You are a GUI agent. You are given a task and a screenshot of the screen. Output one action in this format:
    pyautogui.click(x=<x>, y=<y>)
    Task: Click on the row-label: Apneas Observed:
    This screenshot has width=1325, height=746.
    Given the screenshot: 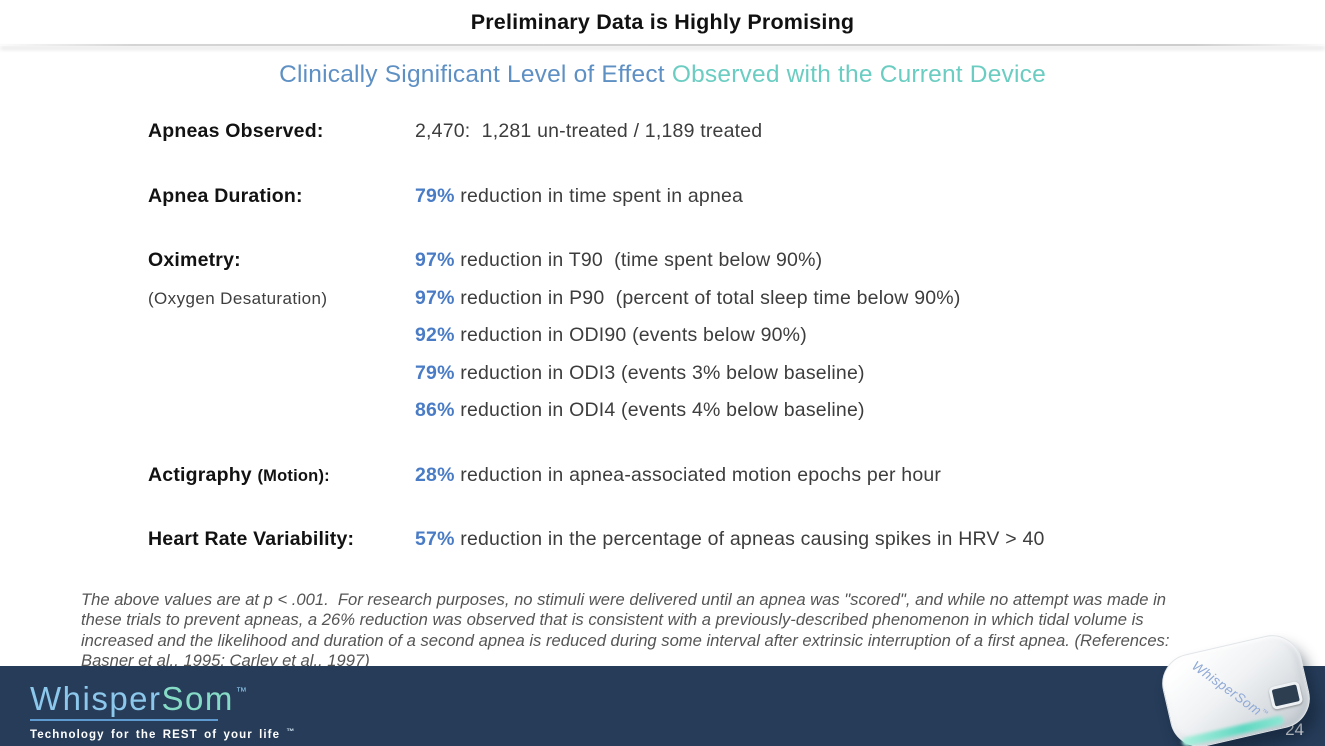 What is the action you would take?
    pyautogui.click(x=236, y=131)
    